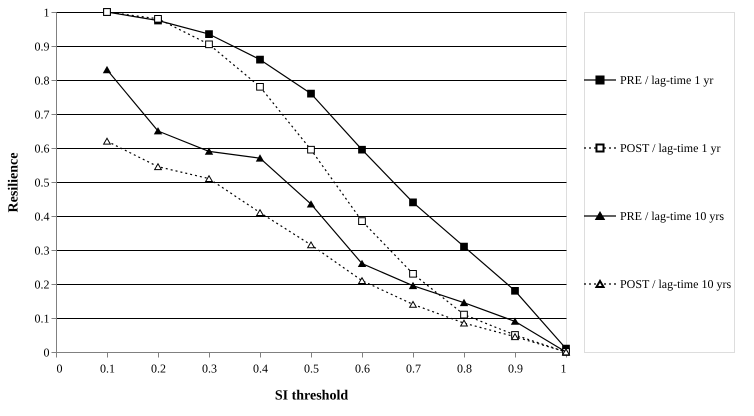  Describe the element at coordinates (42, 81) in the screenshot. I see `y-tick-label: 0.8` at that location.